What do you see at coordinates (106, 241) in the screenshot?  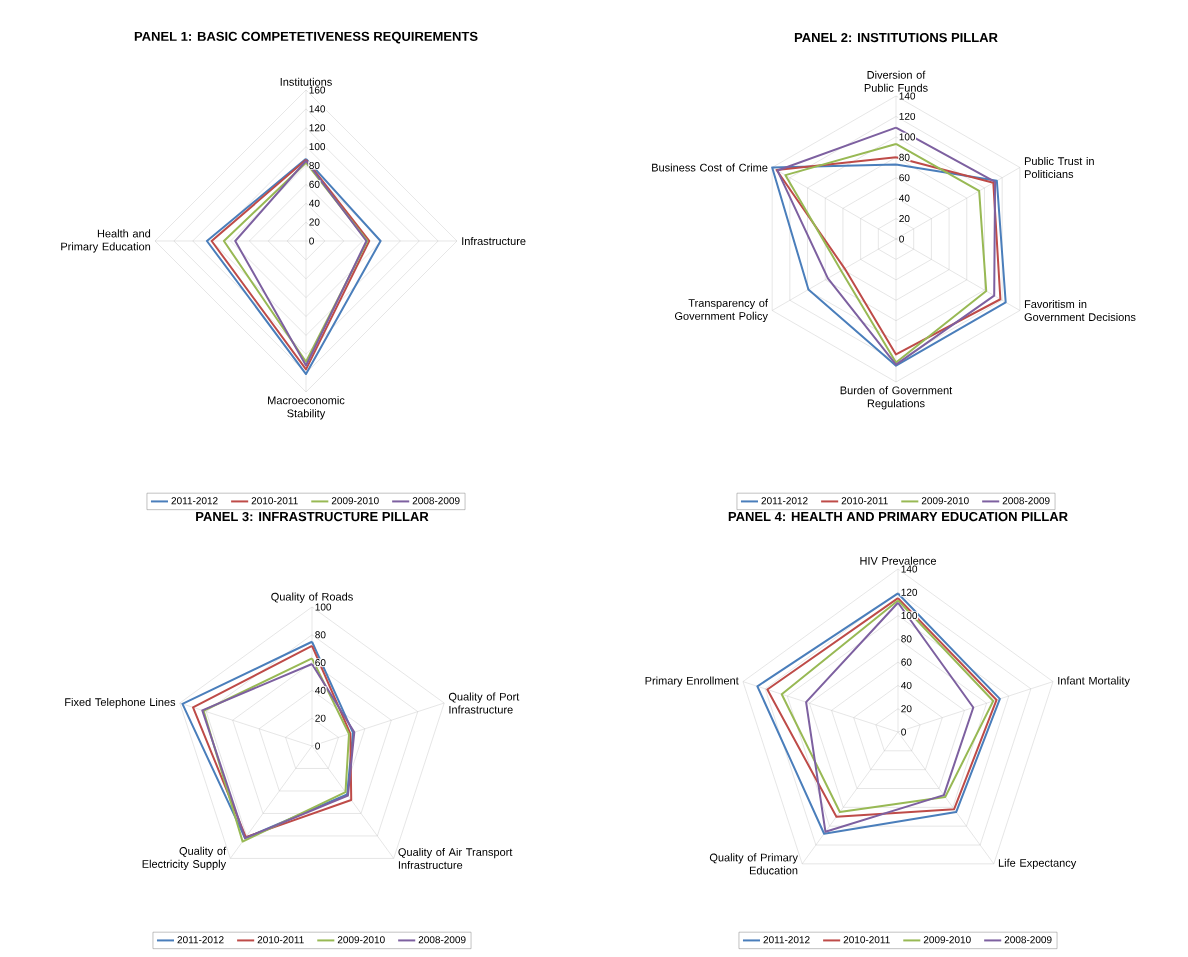 I see `spoke-label: Health and Primary Education` at bounding box center [106, 241].